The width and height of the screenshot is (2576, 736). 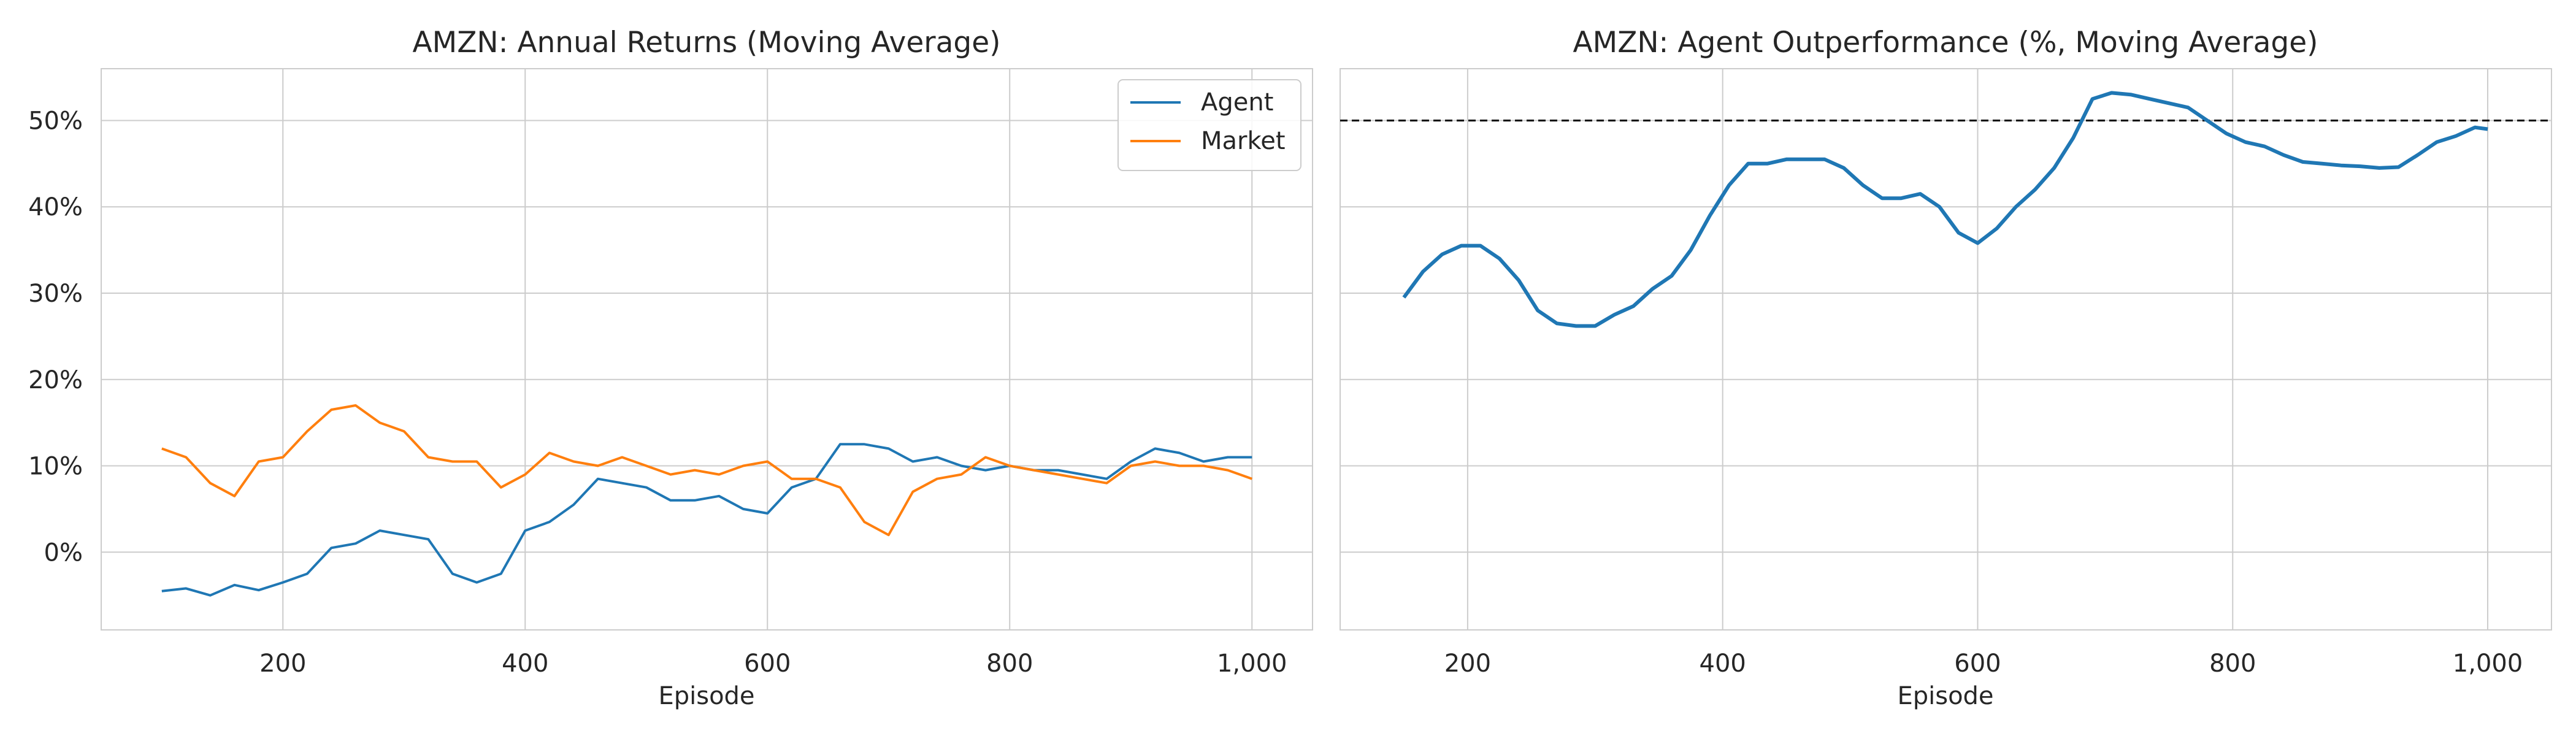 I want to click on legend-label-market: Market, so click(x=1243, y=141).